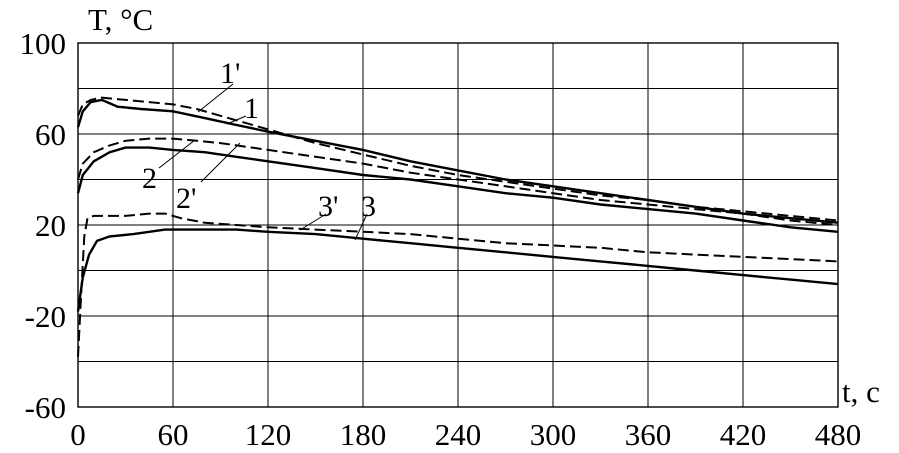 The height and width of the screenshot is (453, 899). Describe the element at coordinates (263, 162) in the screenshot. I see `curve-label-leaders` at that location.